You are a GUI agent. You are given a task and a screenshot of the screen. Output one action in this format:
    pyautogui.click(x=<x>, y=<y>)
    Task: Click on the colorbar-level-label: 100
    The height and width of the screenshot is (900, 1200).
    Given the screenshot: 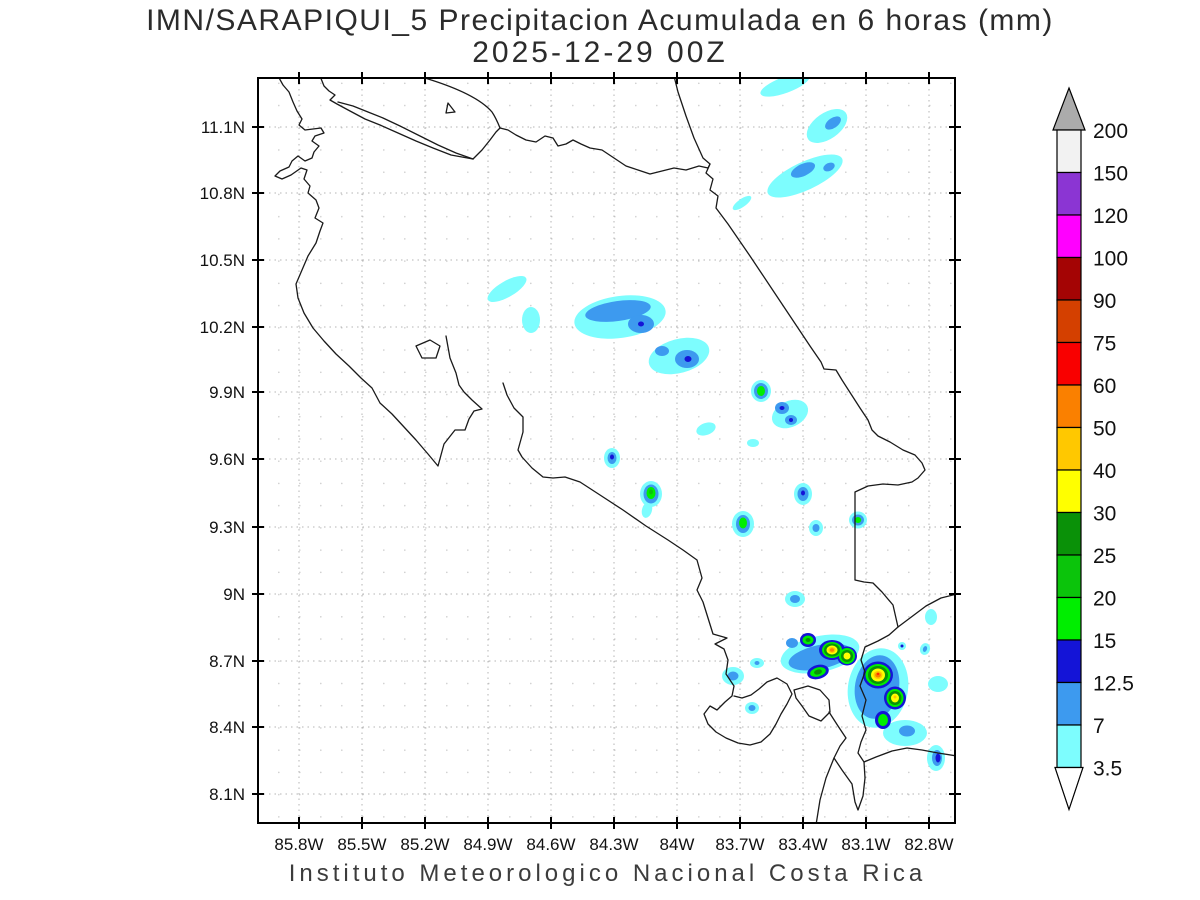 What is the action you would take?
    pyautogui.click(x=1110, y=259)
    